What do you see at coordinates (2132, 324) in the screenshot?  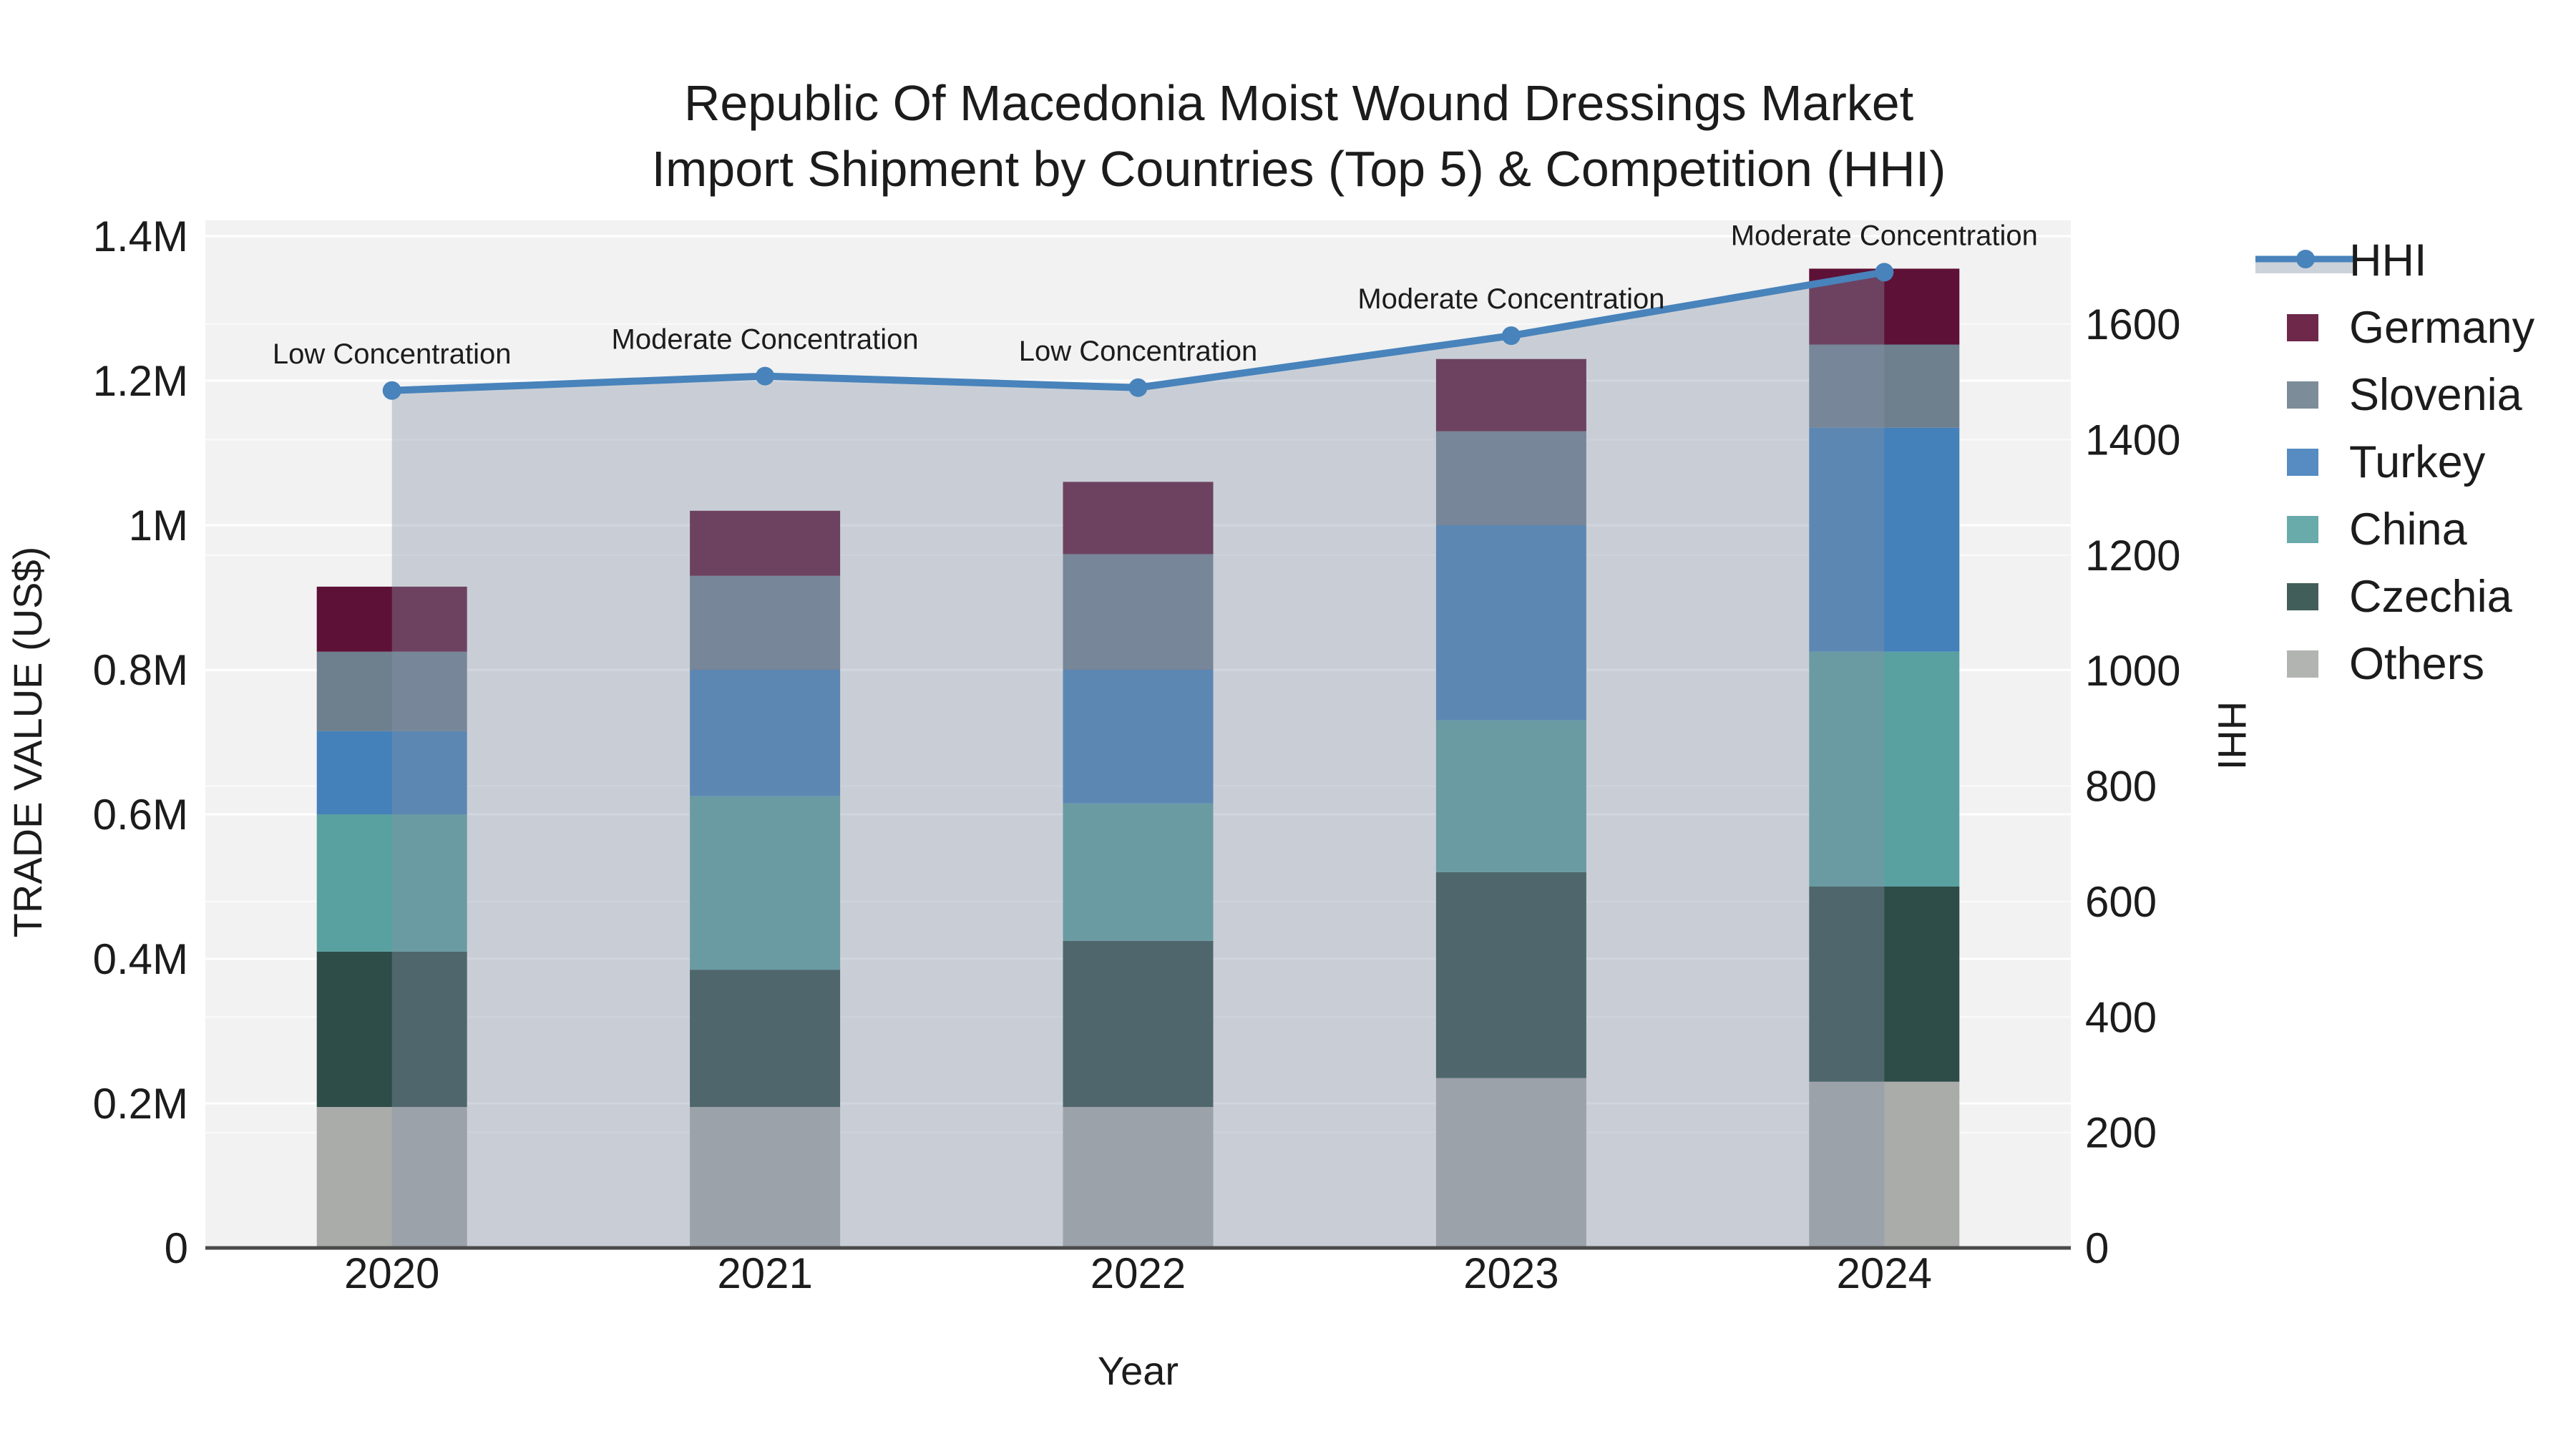 I see `y-right-tick-label: 1600` at bounding box center [2132, 324].